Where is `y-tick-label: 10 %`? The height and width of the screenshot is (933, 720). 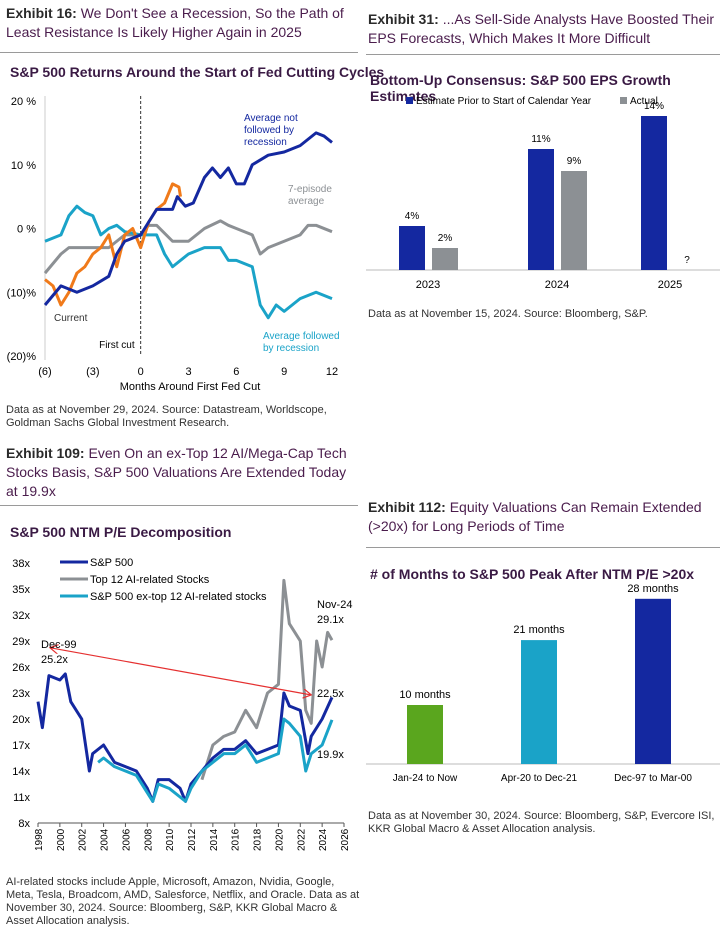
y-tick-label: 10 % is located at coordinates (23, 166).